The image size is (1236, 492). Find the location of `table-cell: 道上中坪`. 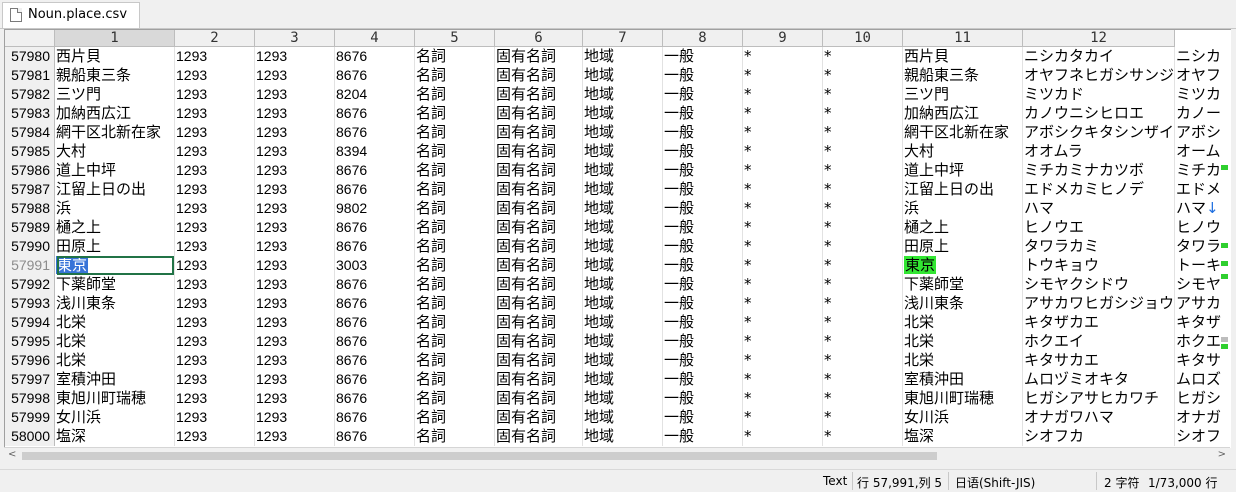

table-cell: 道上中坪 is located at coordinates (115, 170).